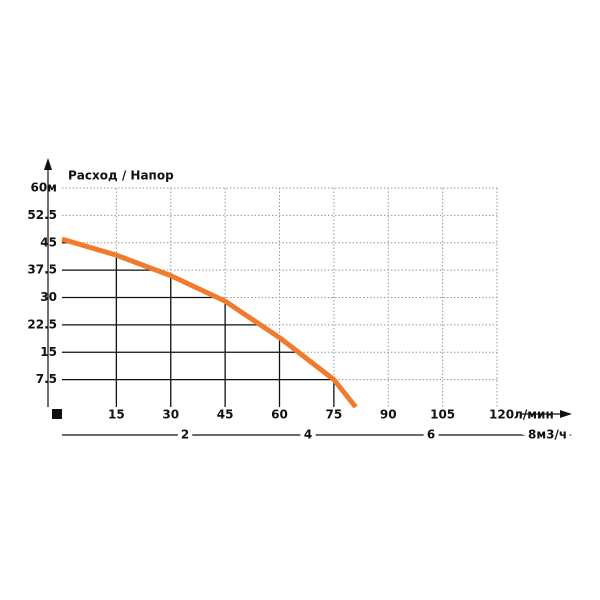 The width and height of the screenshot is (600, 600). Describe the element at coordinates (48, 242) in the screenshot. I see `y-tick-label: 45` at that location.